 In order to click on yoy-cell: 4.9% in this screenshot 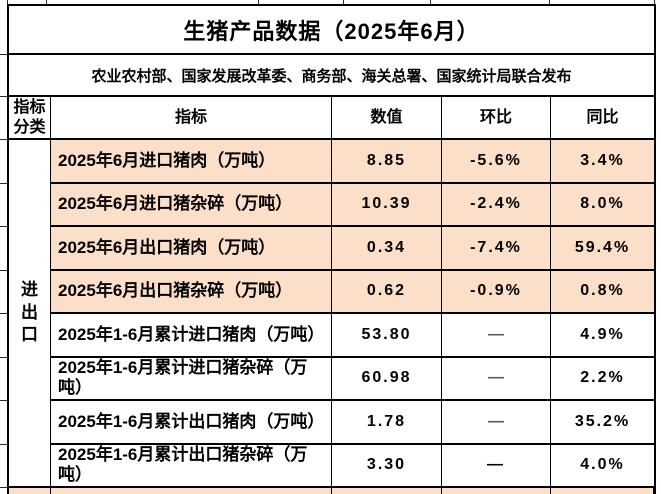, I will do `click(602, 336)`.